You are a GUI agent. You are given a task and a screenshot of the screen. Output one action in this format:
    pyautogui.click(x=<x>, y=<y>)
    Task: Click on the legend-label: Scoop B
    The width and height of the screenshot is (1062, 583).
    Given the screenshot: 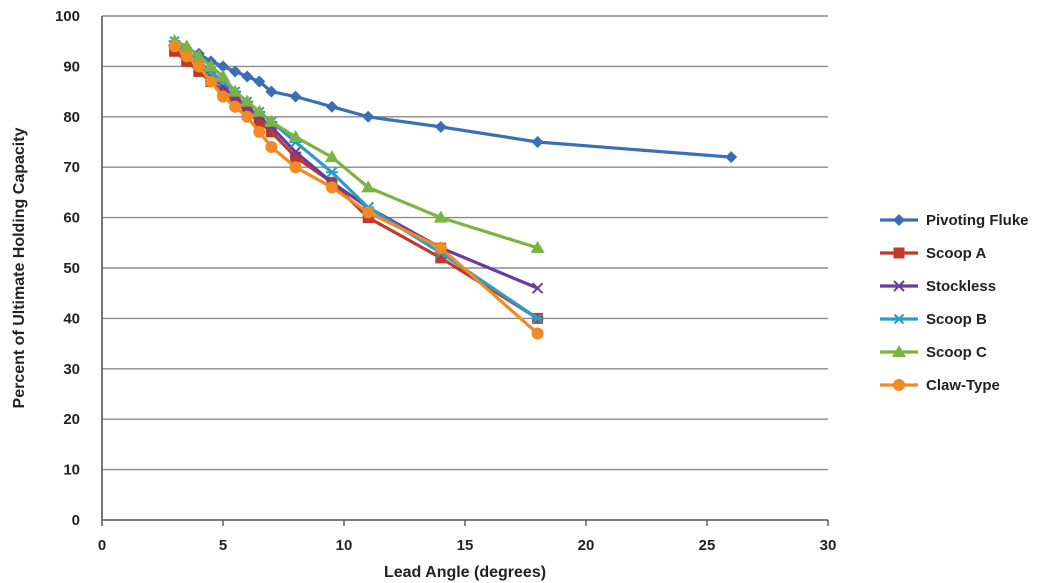 What is the action you would take?
    pyautogui.click(x=956, y=319)
    